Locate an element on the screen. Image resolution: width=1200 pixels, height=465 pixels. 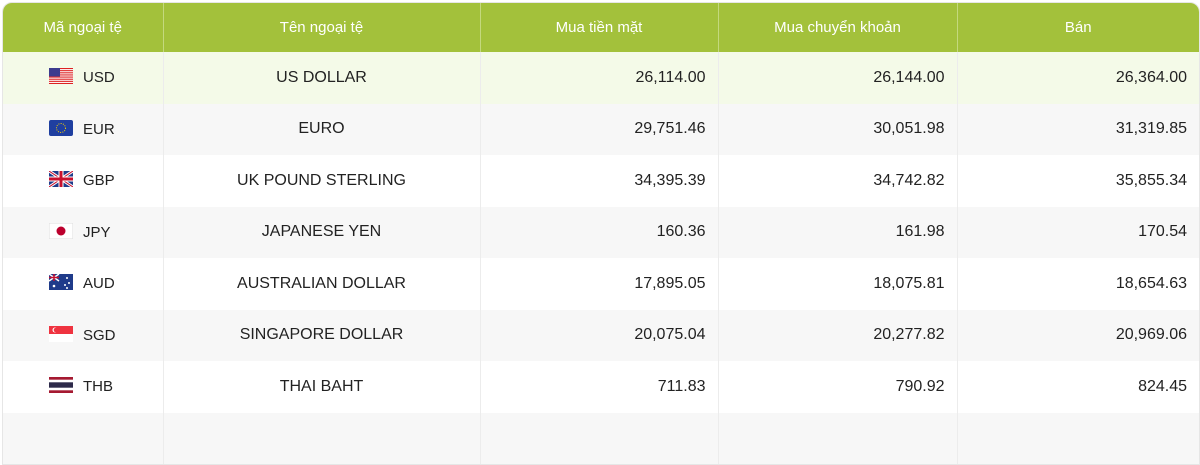
currency-code: USD is located at coordinates (99, 78).